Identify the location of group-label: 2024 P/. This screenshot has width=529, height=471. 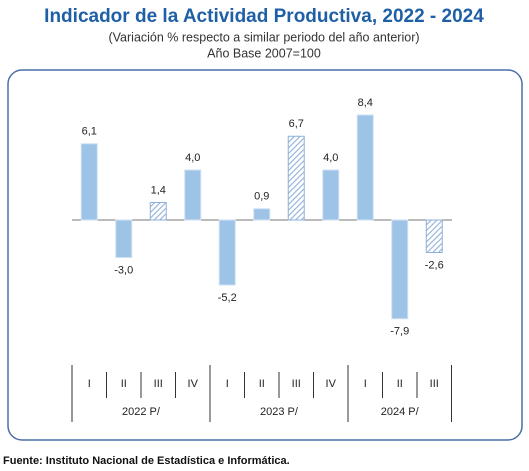
(400, 412).